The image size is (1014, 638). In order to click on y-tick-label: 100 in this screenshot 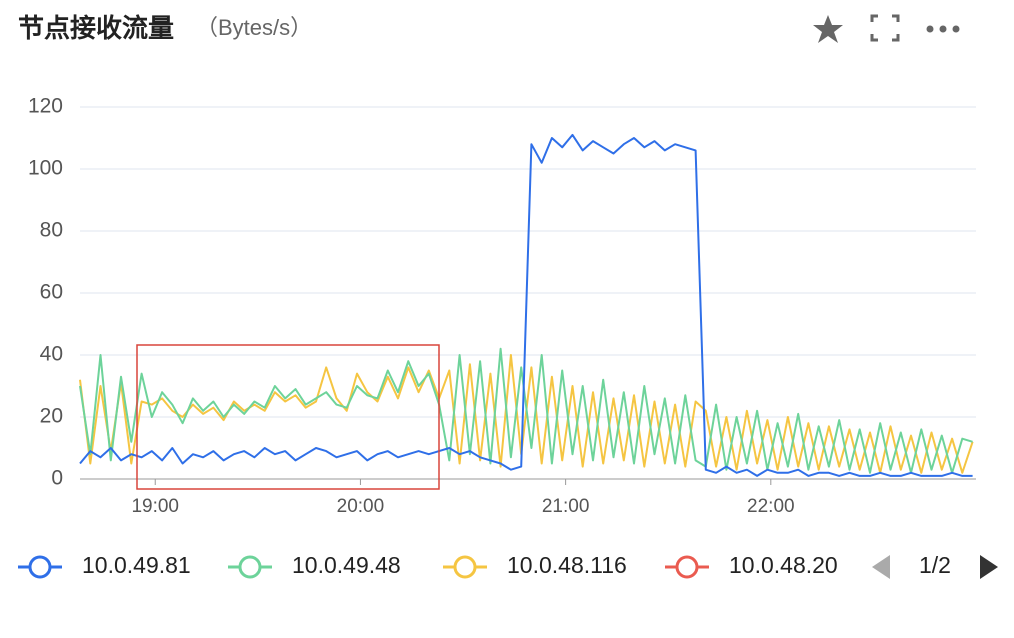, I will do `click(45, 168)`.